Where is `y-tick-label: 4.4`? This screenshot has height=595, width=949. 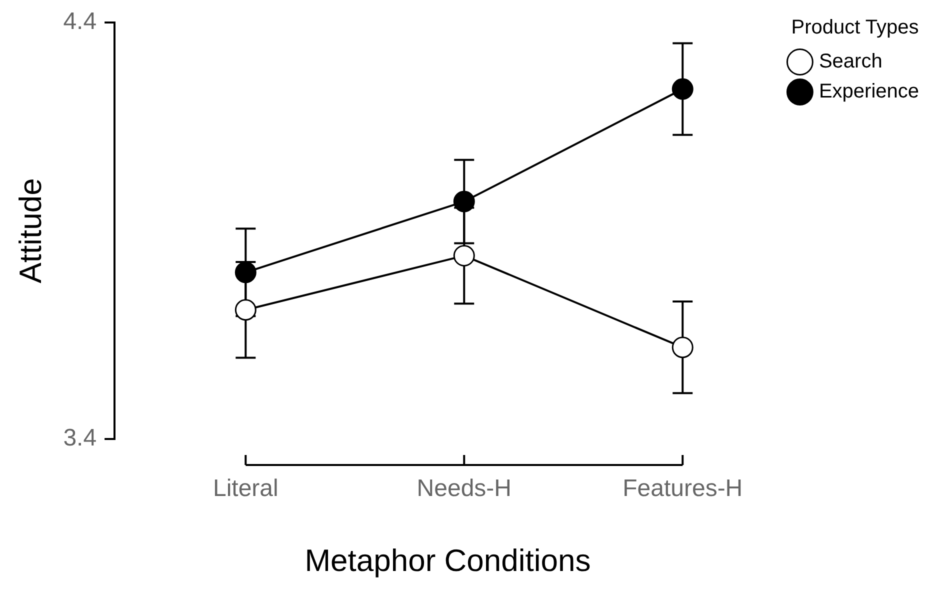 y-tick-label: 4.4 is located at coordinates (80, 22).